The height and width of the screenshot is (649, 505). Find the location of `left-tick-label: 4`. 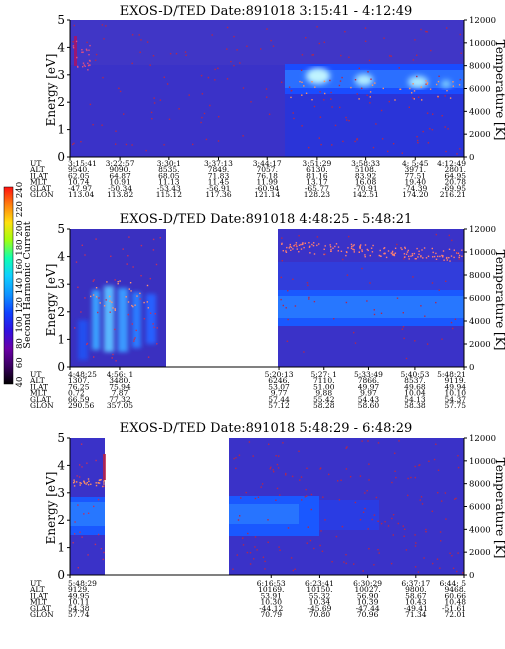

left-tick-label: 4 is located at coordinates (61, 465).